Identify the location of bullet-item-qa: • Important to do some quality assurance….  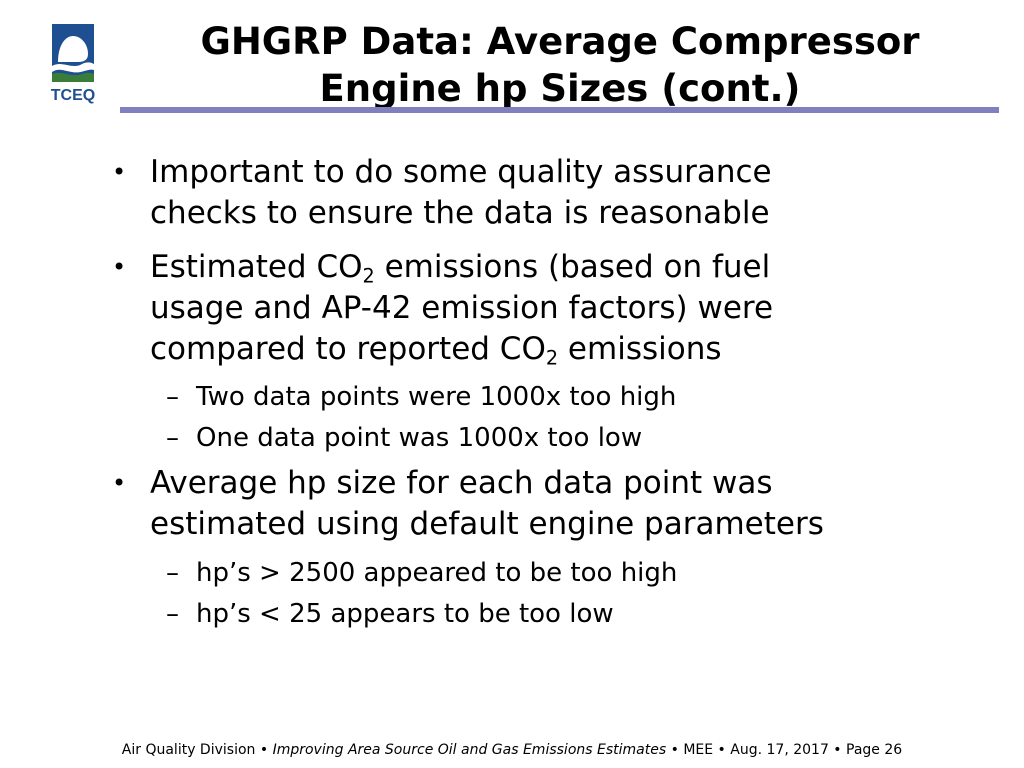
(511, 193).